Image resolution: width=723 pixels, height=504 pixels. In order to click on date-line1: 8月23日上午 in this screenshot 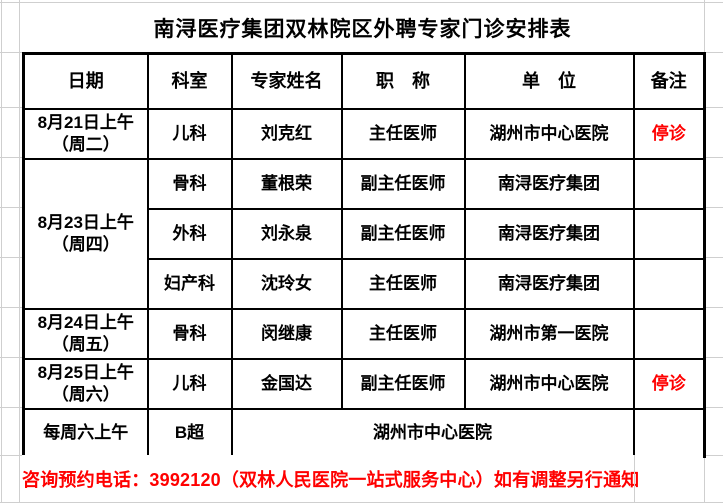, I will do `click(85, 223)`.